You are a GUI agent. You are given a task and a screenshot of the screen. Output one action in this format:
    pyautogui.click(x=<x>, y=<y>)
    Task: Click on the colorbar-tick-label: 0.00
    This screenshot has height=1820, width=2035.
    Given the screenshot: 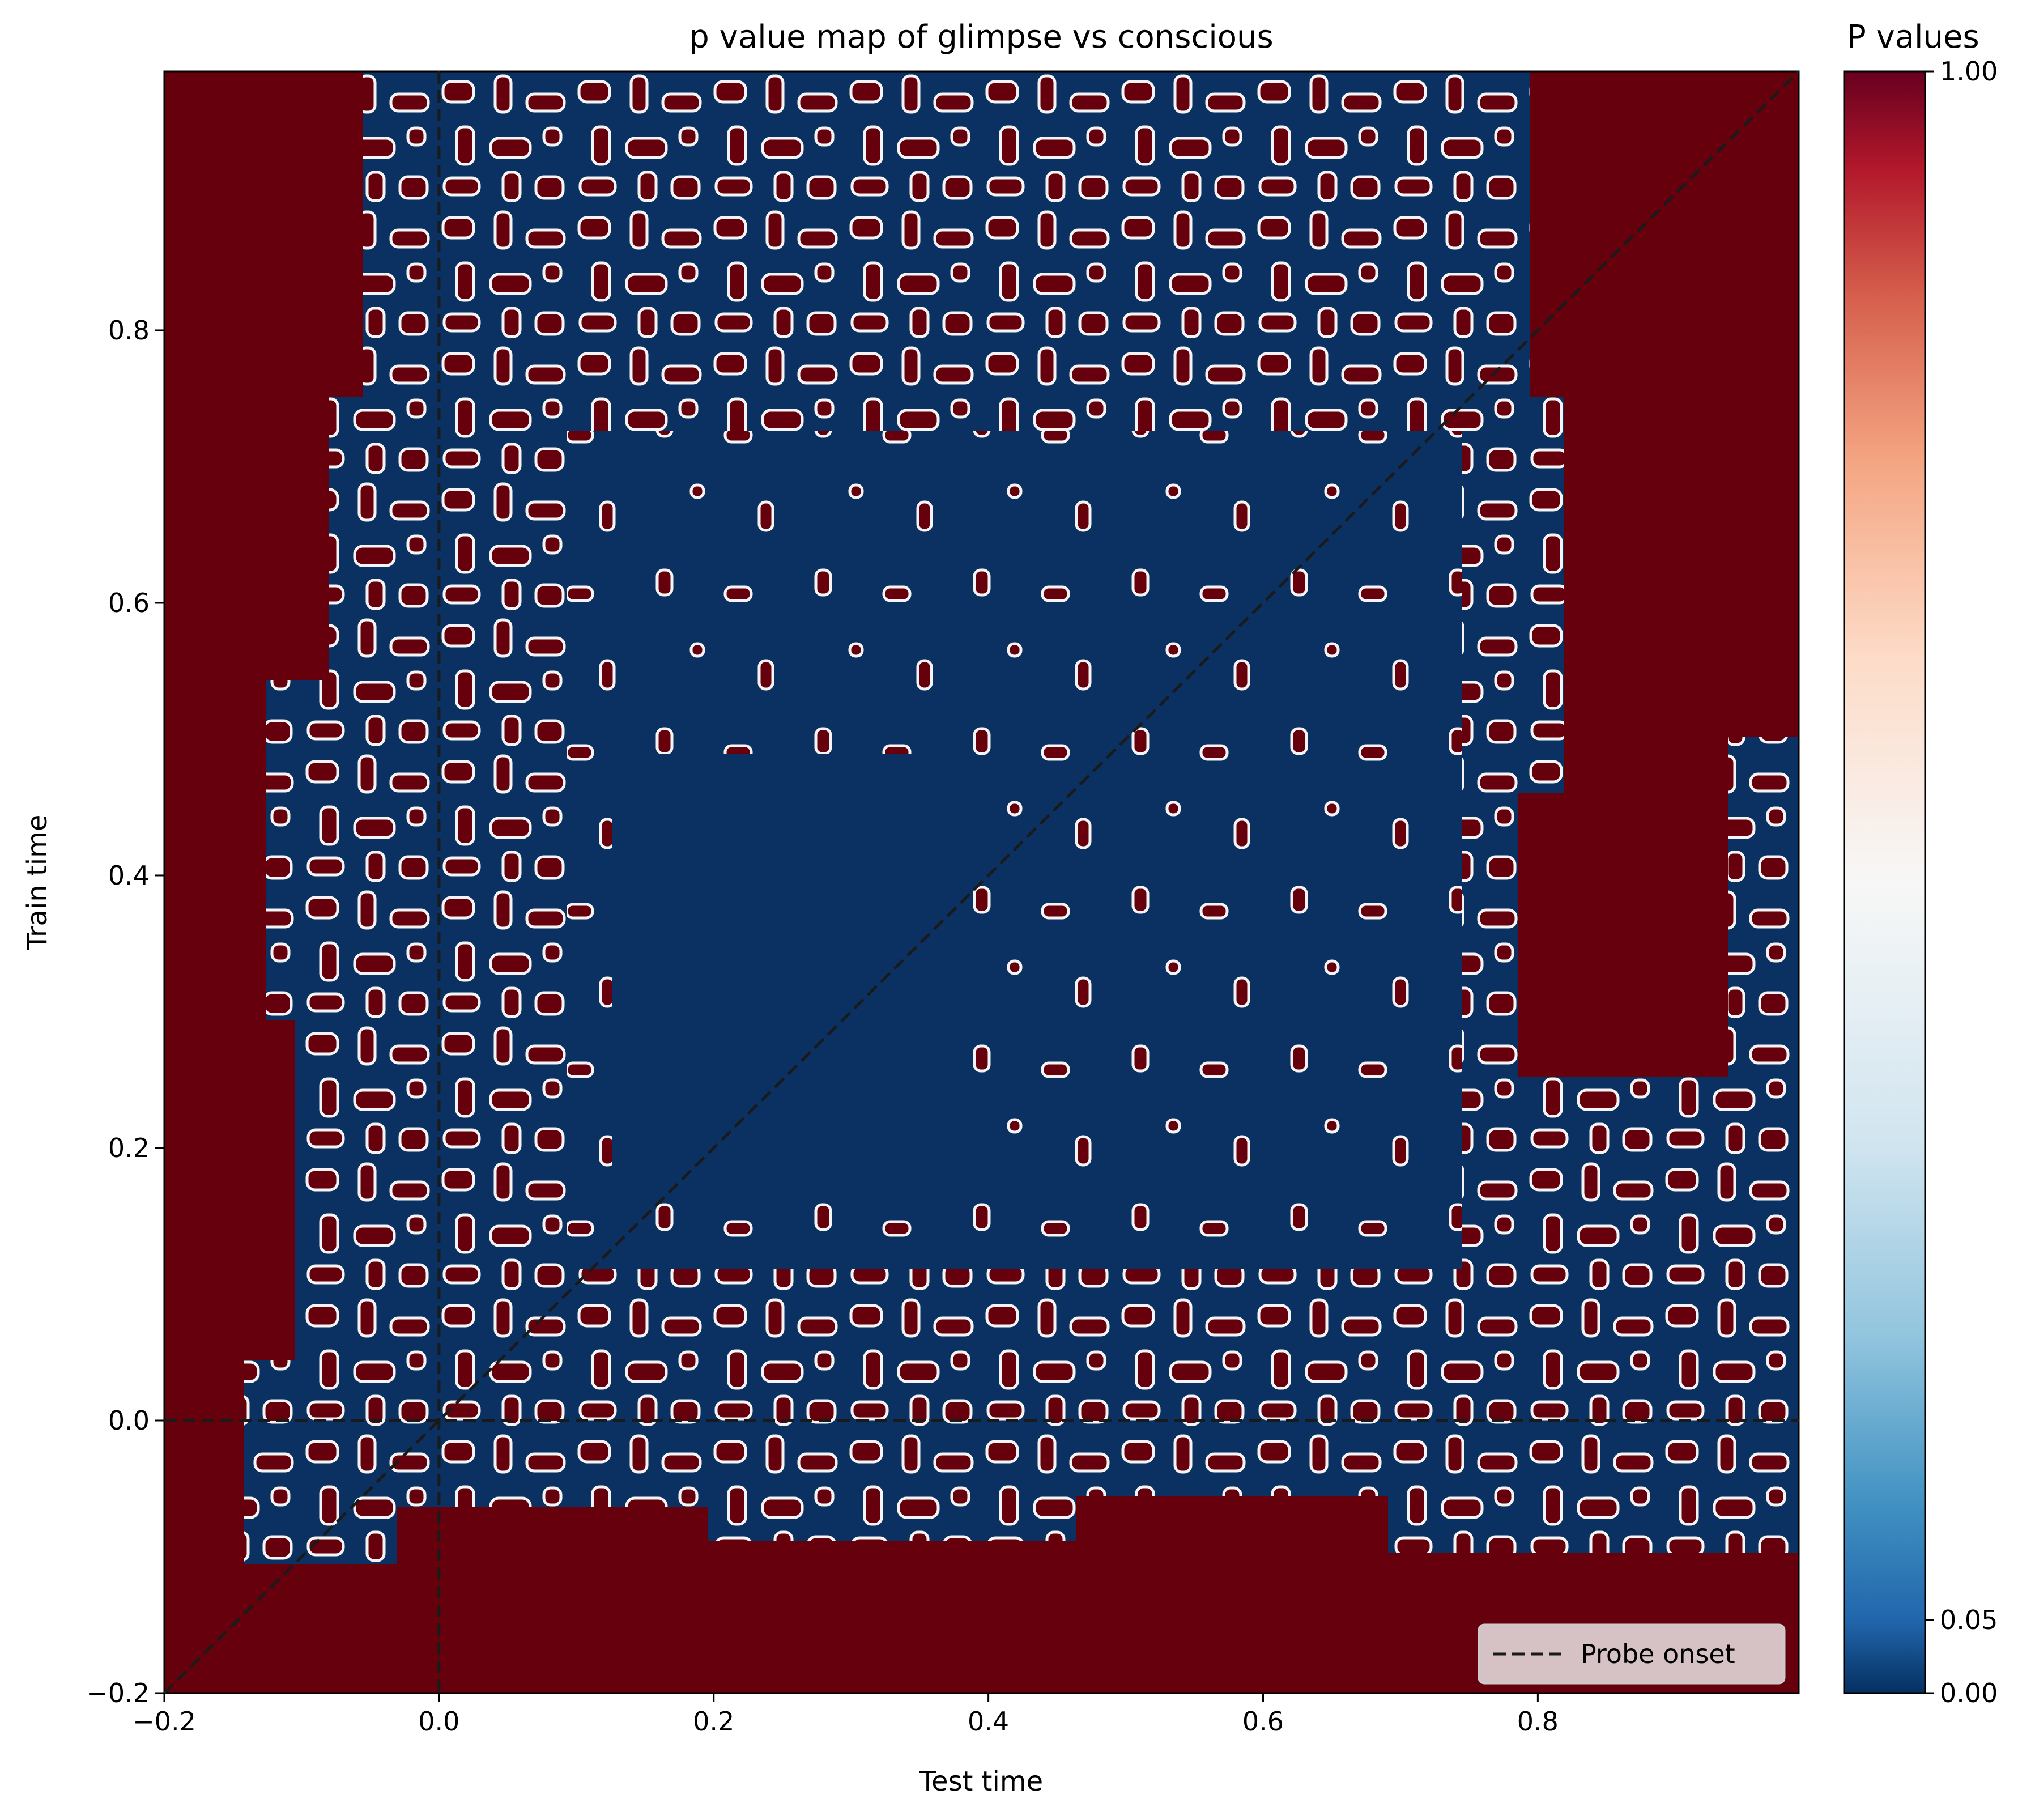 What is the action you would take?
    pyautogui.click(x=1969, y=1693)
    